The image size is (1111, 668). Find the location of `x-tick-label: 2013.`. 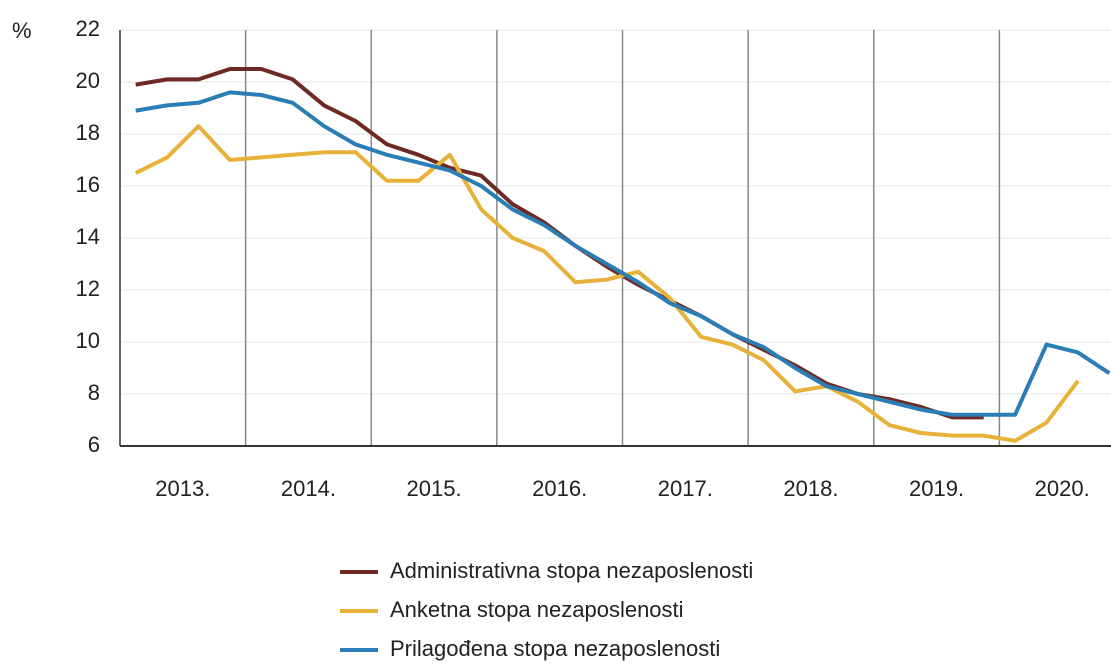

x-tick-label: 2013. is located at coordinates (182, 488).